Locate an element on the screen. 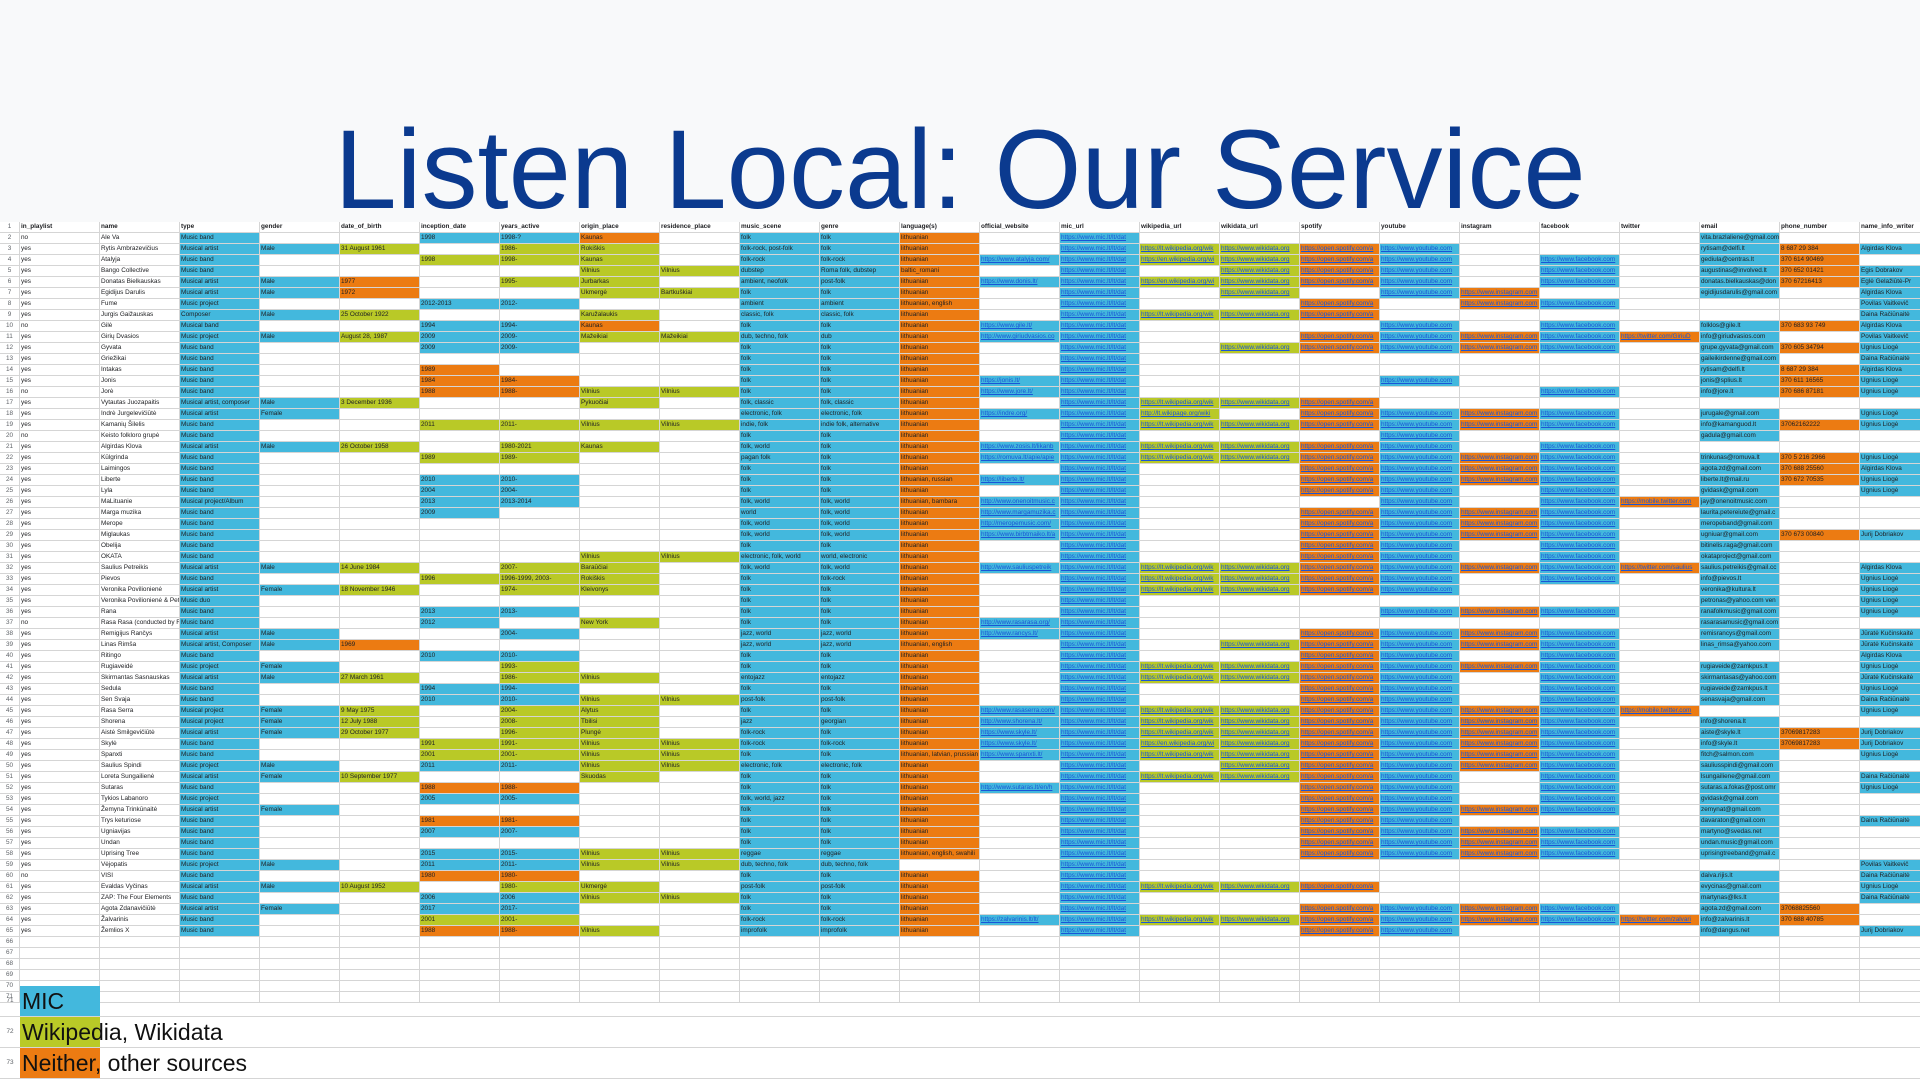  table-cell: Algirdas Klova is located at coordinates (1890, 656).